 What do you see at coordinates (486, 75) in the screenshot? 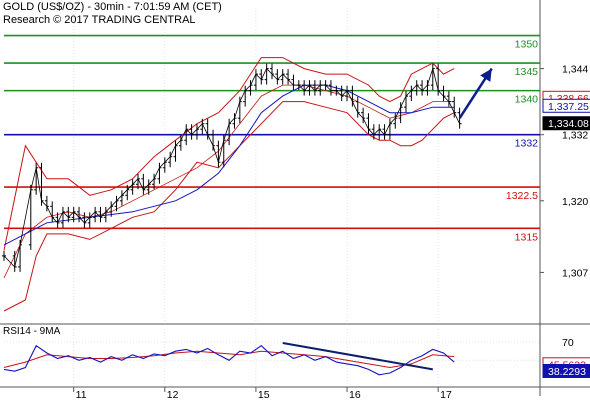
I see `forecast-arrow-head` at bounding box center [486, 75].